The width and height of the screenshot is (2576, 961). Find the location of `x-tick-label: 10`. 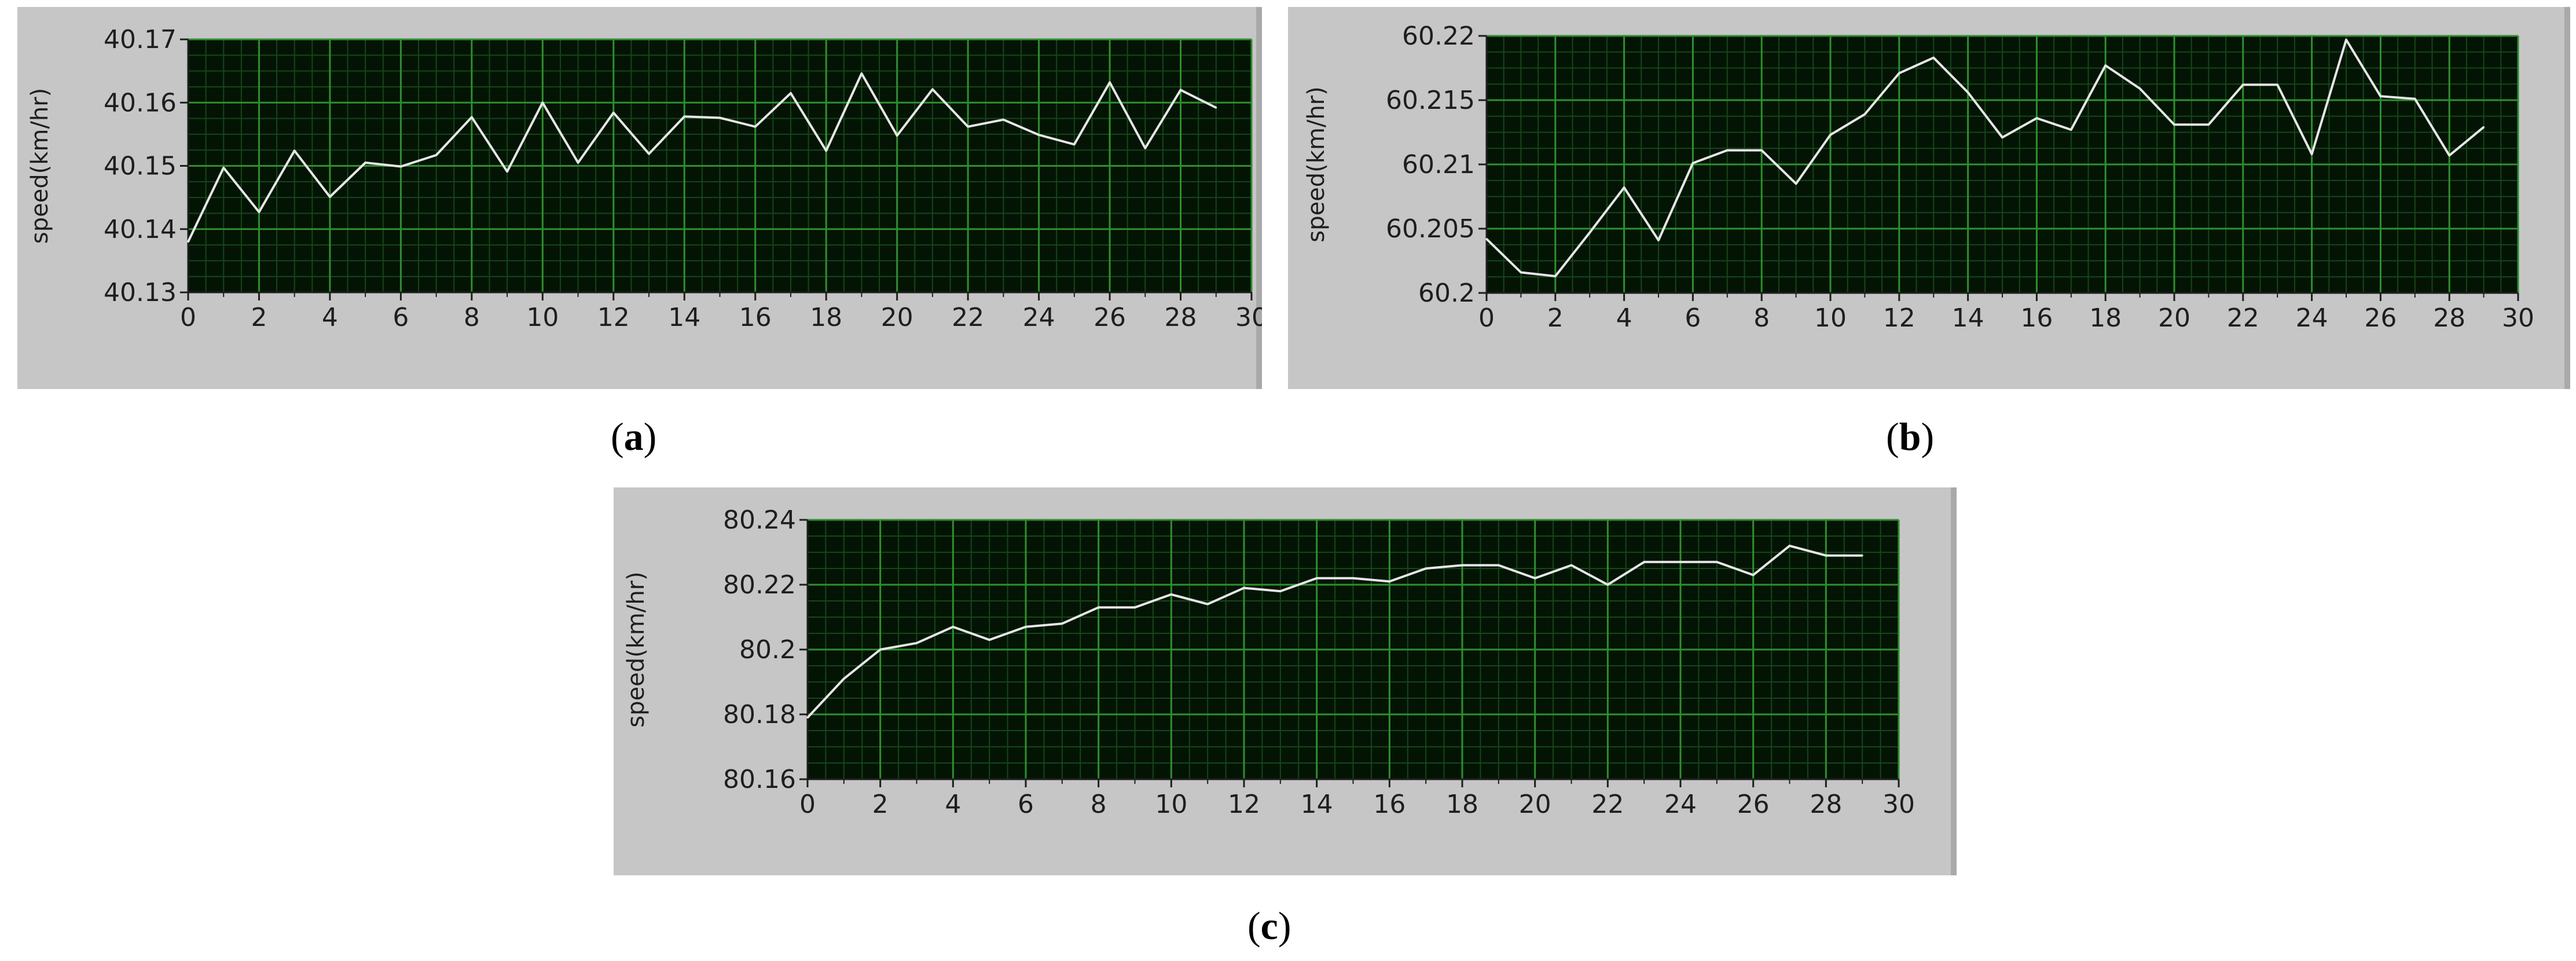

x-tick-label: 10 is located at coordinates (542, 318).